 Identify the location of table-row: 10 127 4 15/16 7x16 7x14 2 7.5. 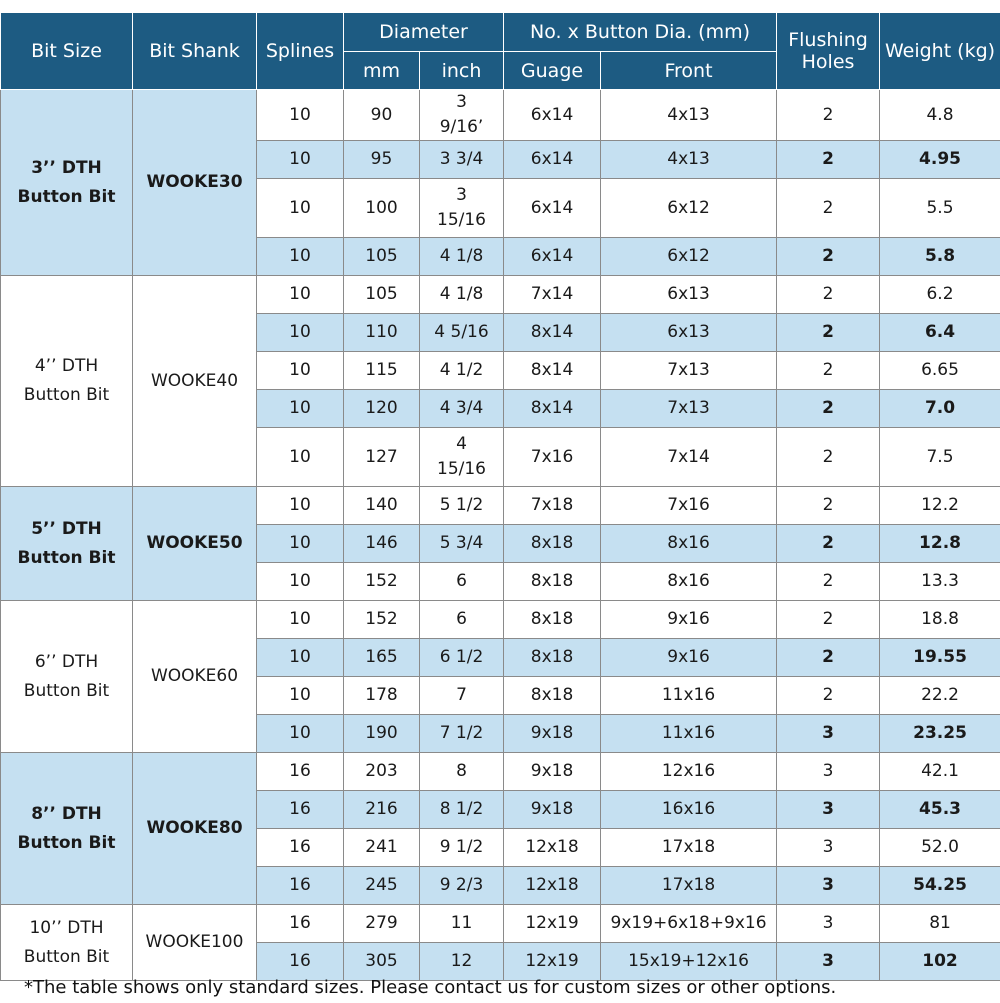
(500, 457).